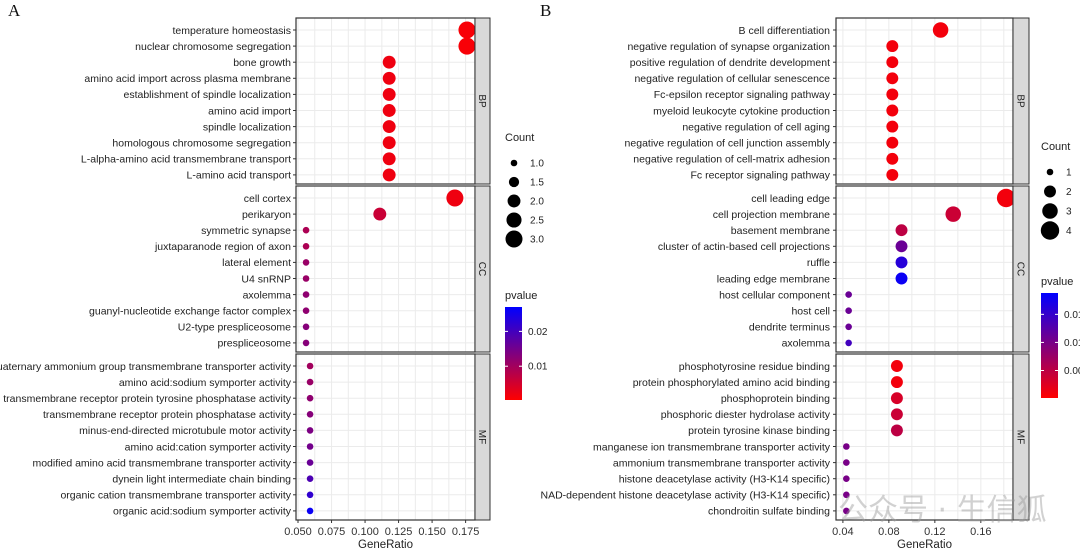 Image resolution: width=1080 pixels, height=551 pixels. I want to click on x-axis-title: GeneRatio, so click(924, 545).